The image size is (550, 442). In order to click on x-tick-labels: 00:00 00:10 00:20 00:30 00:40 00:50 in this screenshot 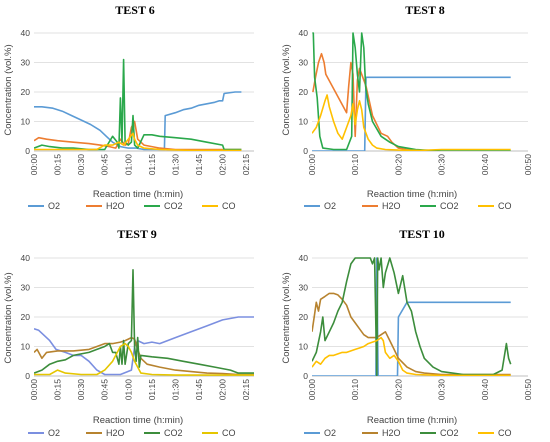, I will do `click(420, 390)`.